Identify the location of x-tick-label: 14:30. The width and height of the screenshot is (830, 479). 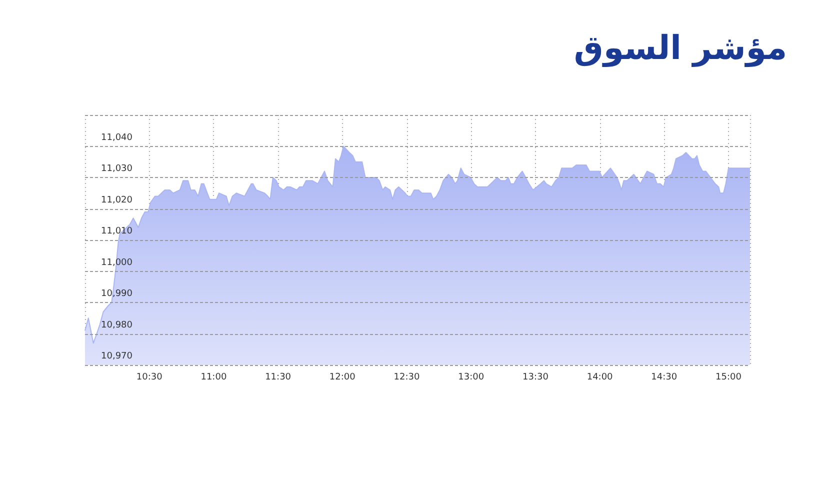
(664, 377).